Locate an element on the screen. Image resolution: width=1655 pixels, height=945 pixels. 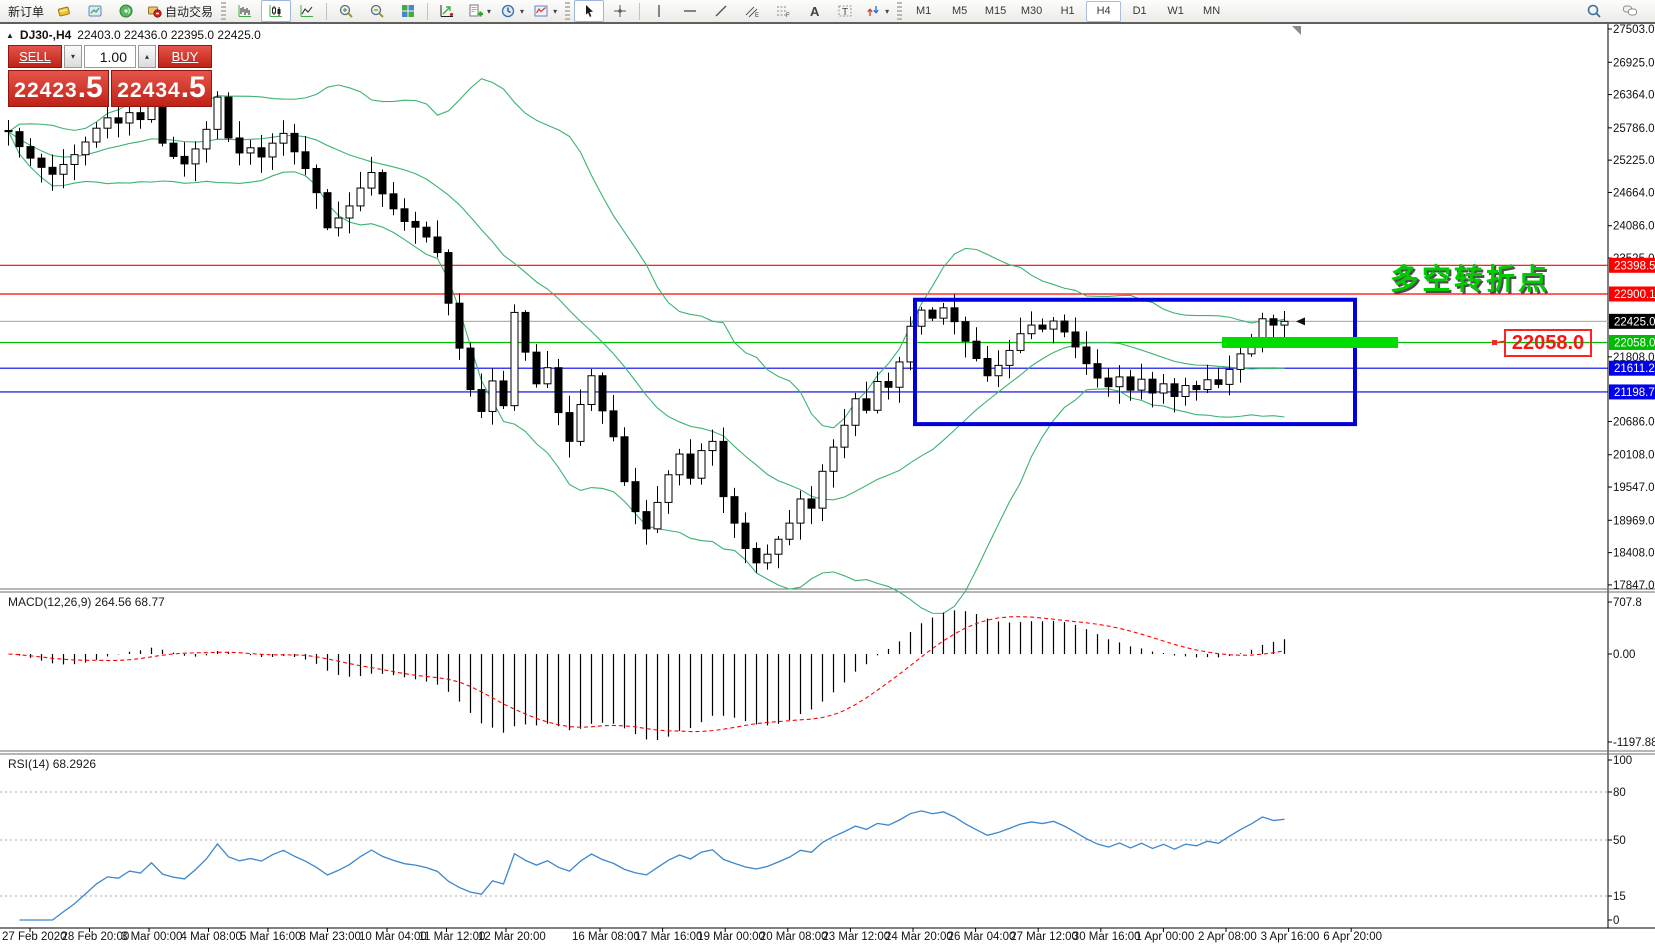
text-label-icon: T is located at coordinates (845, 11).